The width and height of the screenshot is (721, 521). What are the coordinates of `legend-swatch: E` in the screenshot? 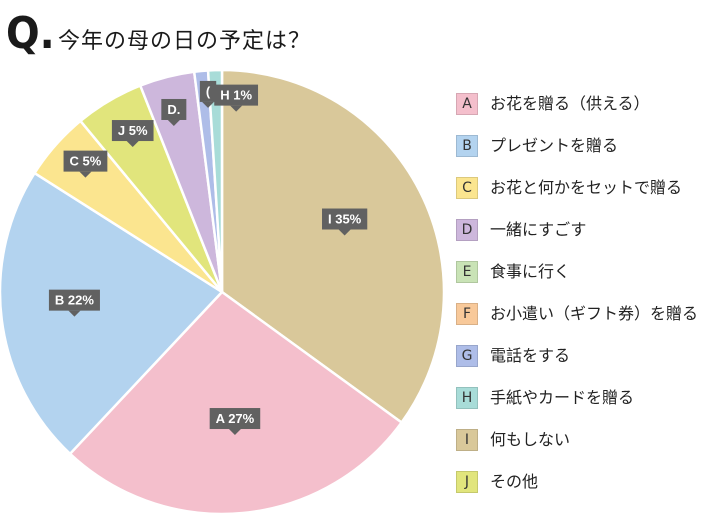 It's located at (467, 272).